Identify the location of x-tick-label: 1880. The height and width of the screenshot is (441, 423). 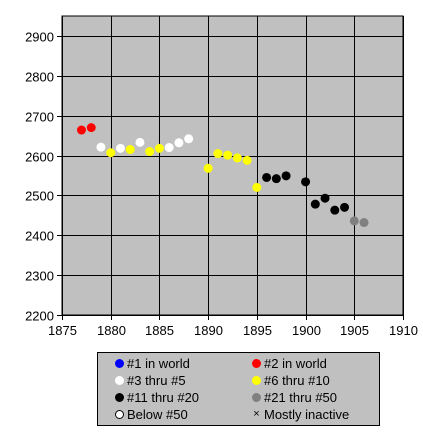
(111, 330).